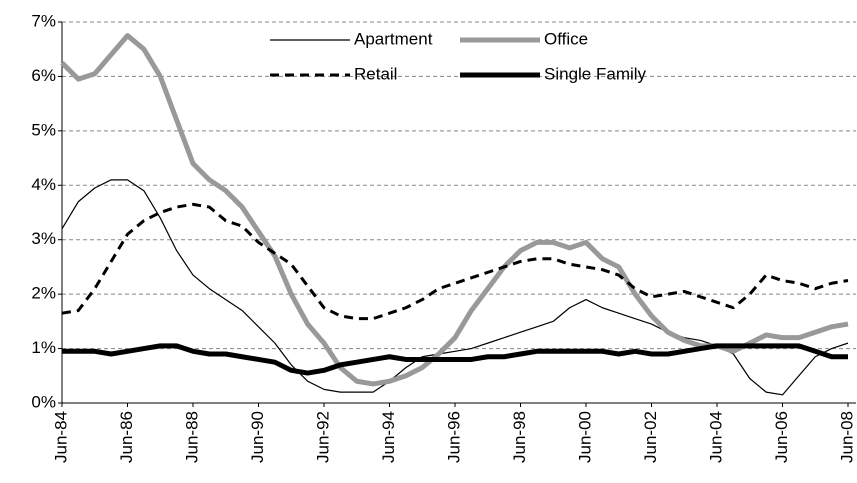  I want to click on legend-label: Apartment, so click(393, 38).